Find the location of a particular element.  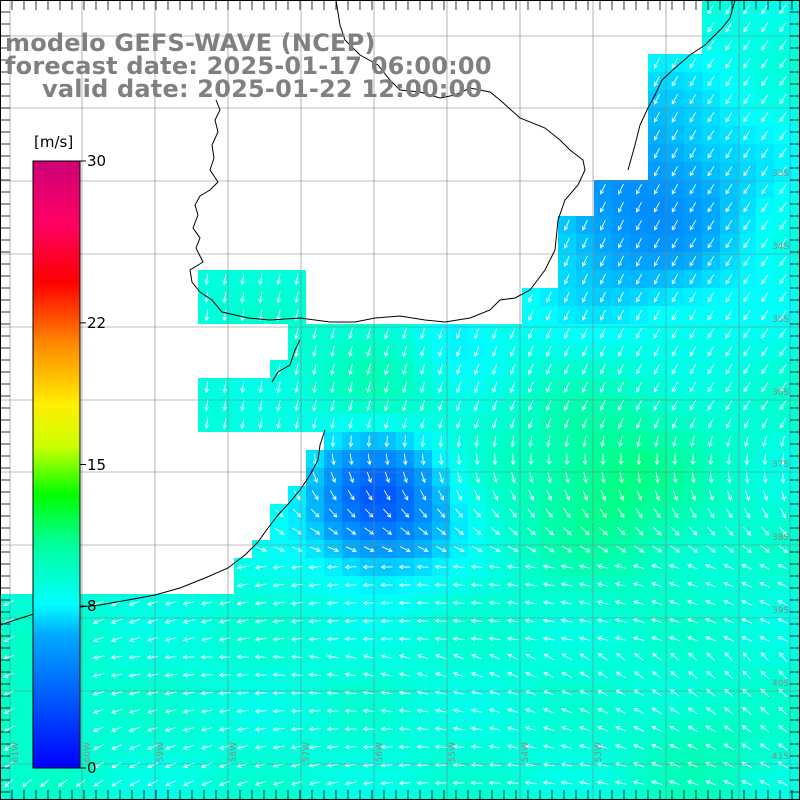

latitude-label: 34S is located at coordinates (781, 247).